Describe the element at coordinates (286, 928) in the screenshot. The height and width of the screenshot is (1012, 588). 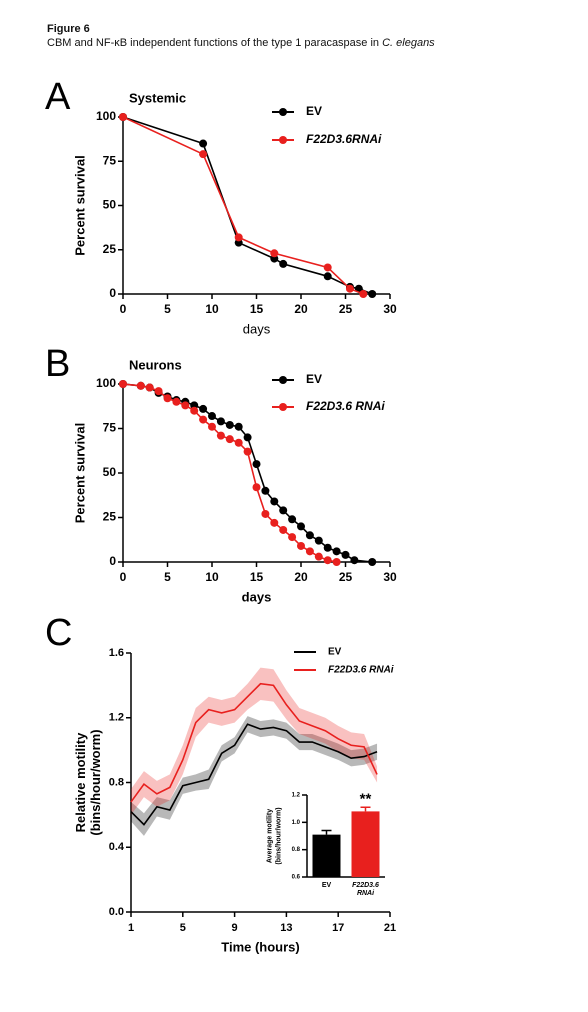
I see `x-tick-label: 13` at that location.